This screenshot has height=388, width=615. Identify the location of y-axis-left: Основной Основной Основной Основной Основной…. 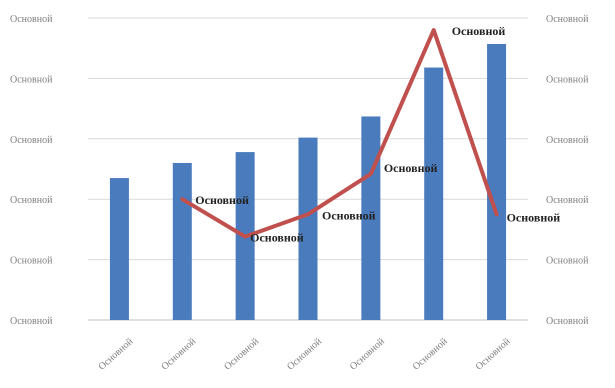
(31, 170).